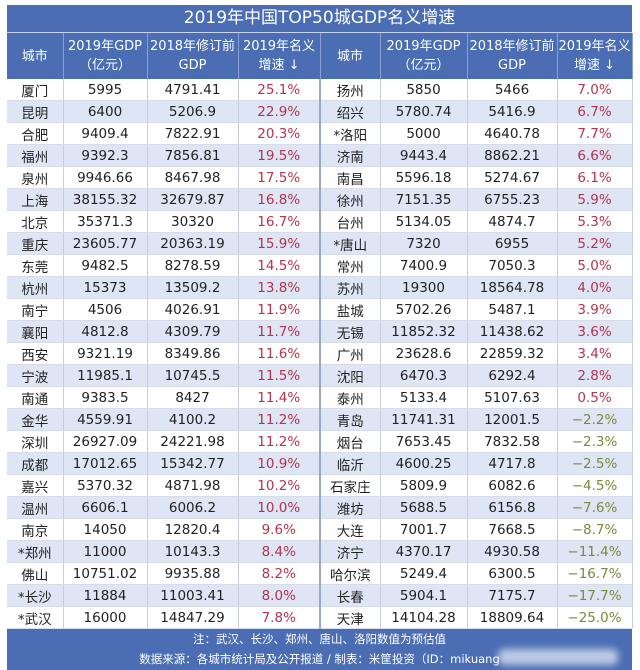 This screenshot has height=670, width=640. What do you see at coordinates (595, 133) in the screenshot?
I see `right-growth-cell: 7.7%` at bounding box center [595, 133].